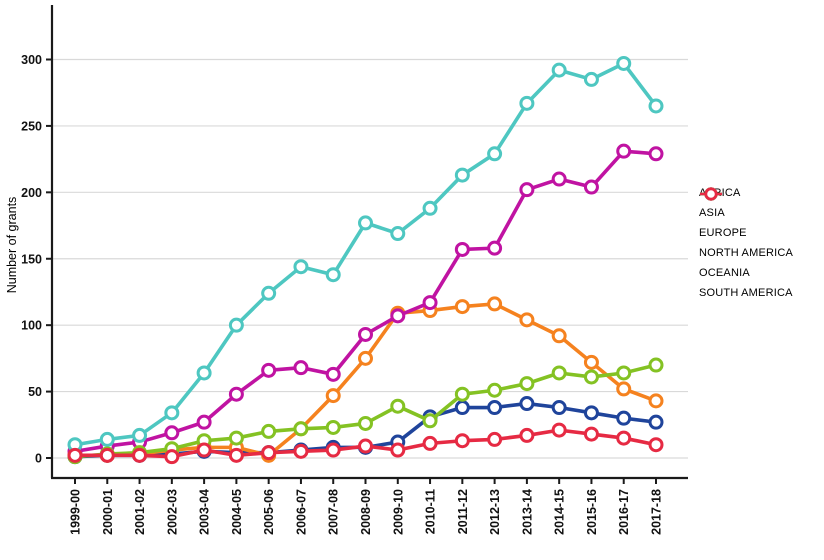 This screenshot has height=560, width=824. Describe the element at coordinates (746, 203) in the screenshot. I see `legend-item-asia: ASIA` at that location.